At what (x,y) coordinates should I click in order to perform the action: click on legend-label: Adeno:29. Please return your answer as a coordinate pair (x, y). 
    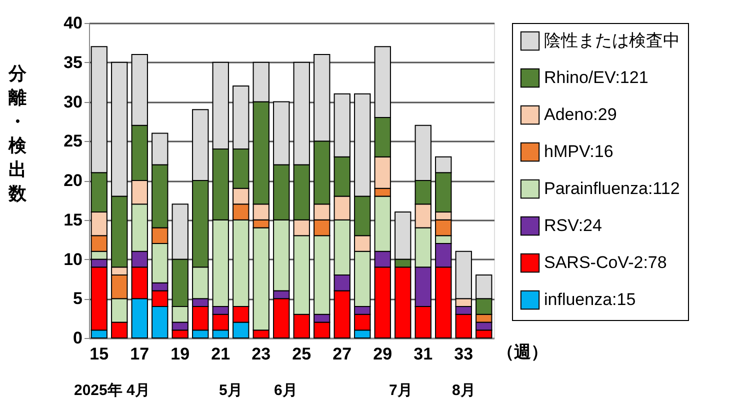
    Looking at the image, I should click on (580, 114).